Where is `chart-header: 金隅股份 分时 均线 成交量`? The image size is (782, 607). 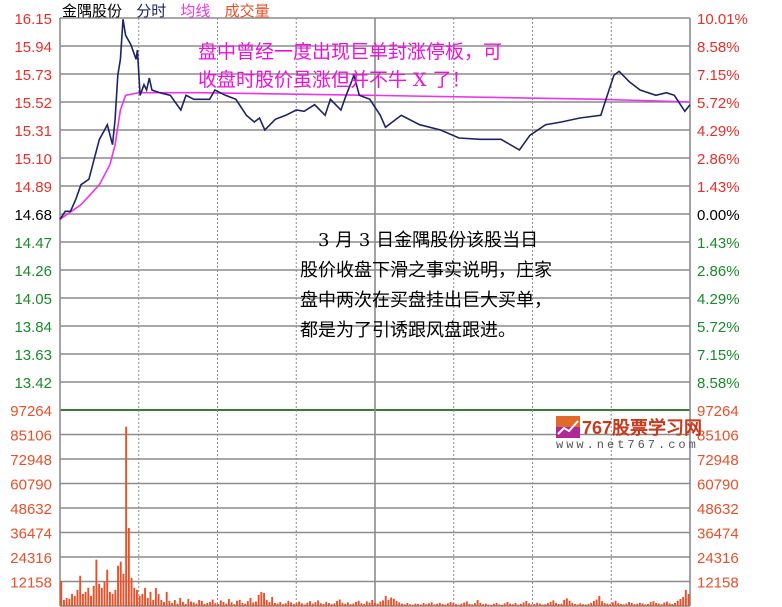
chart-header: 金隅股份 分时 均线 成交量 is located at coordinates (171, 10).